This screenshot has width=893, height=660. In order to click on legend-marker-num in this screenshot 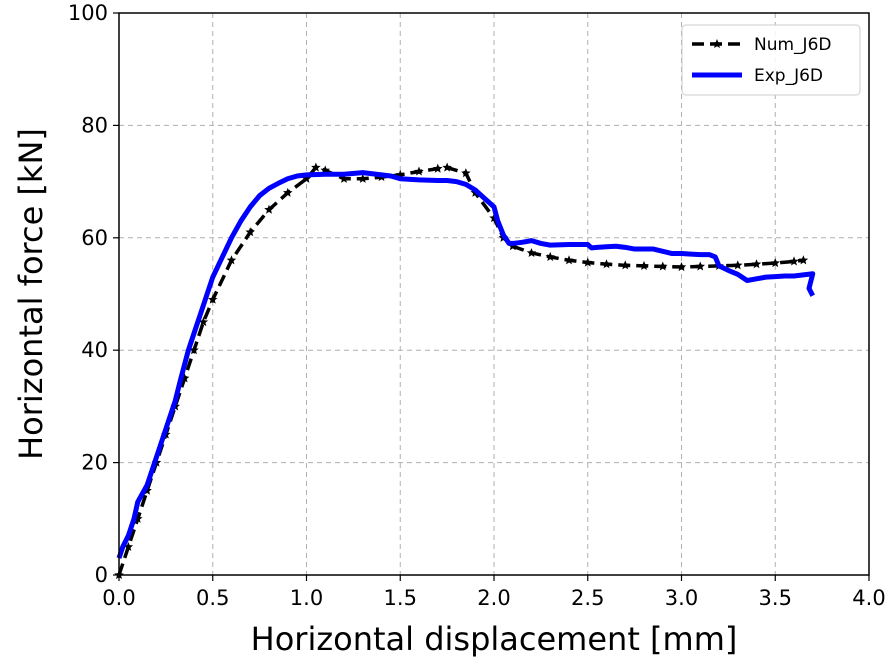, I will do `click(717, 44)`.